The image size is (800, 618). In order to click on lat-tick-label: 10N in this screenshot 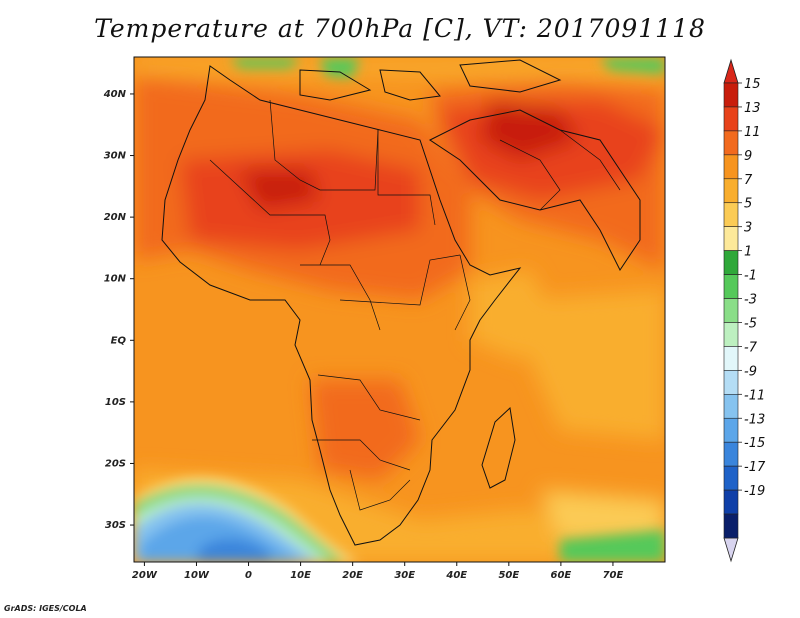, I will do `click(115, 279)`.